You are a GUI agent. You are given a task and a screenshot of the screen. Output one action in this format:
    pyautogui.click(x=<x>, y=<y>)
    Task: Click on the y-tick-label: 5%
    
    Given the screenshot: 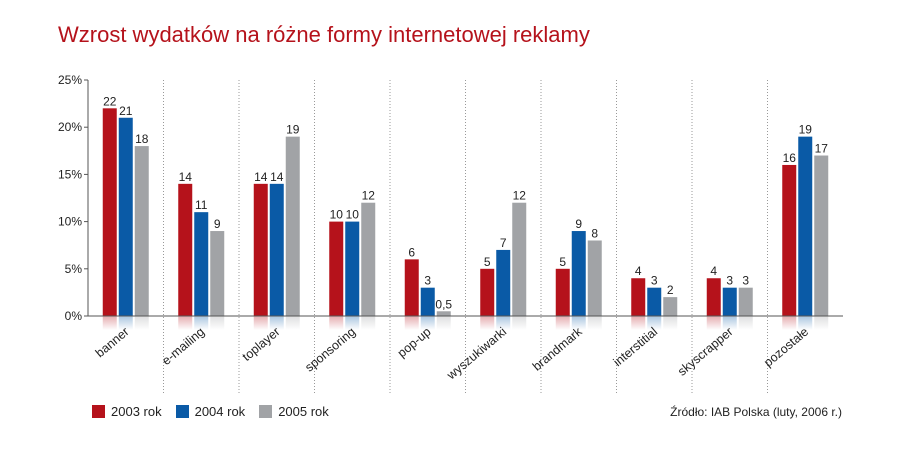 What is the action you would take?
    pyautogui.click(x=74, y=269)
    